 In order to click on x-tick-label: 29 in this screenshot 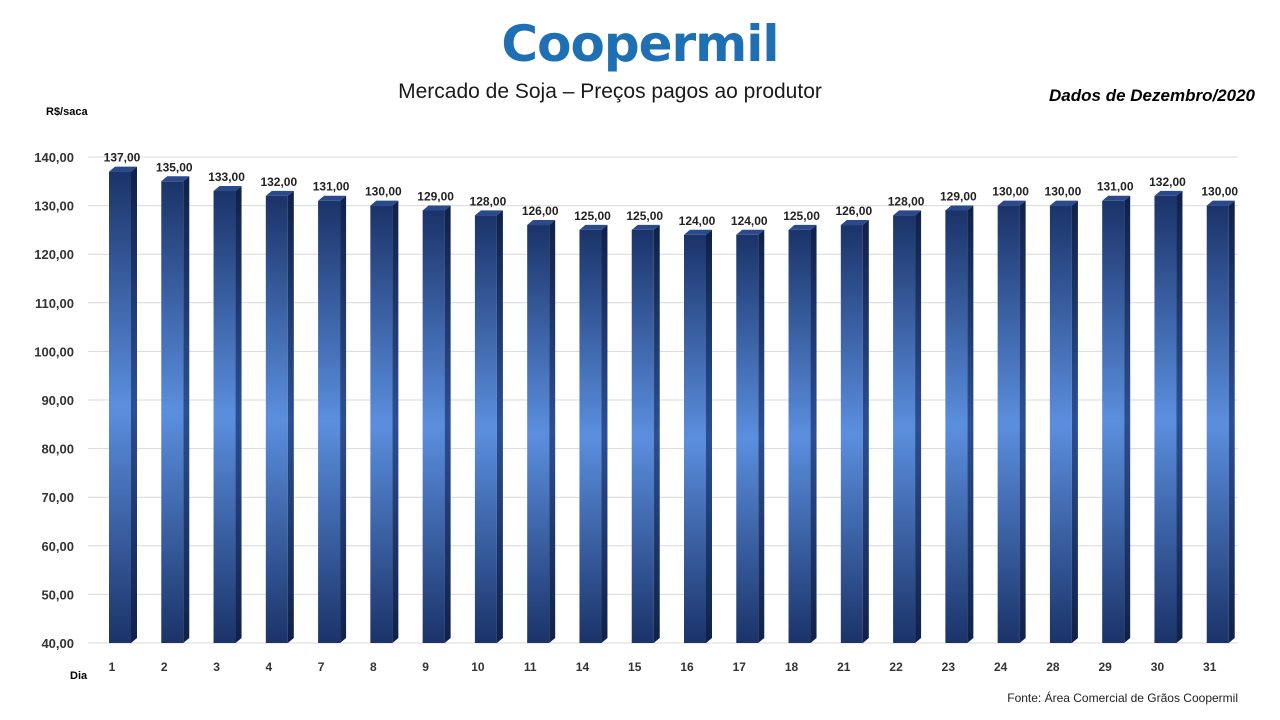, I will do `click(1106, 667)`.